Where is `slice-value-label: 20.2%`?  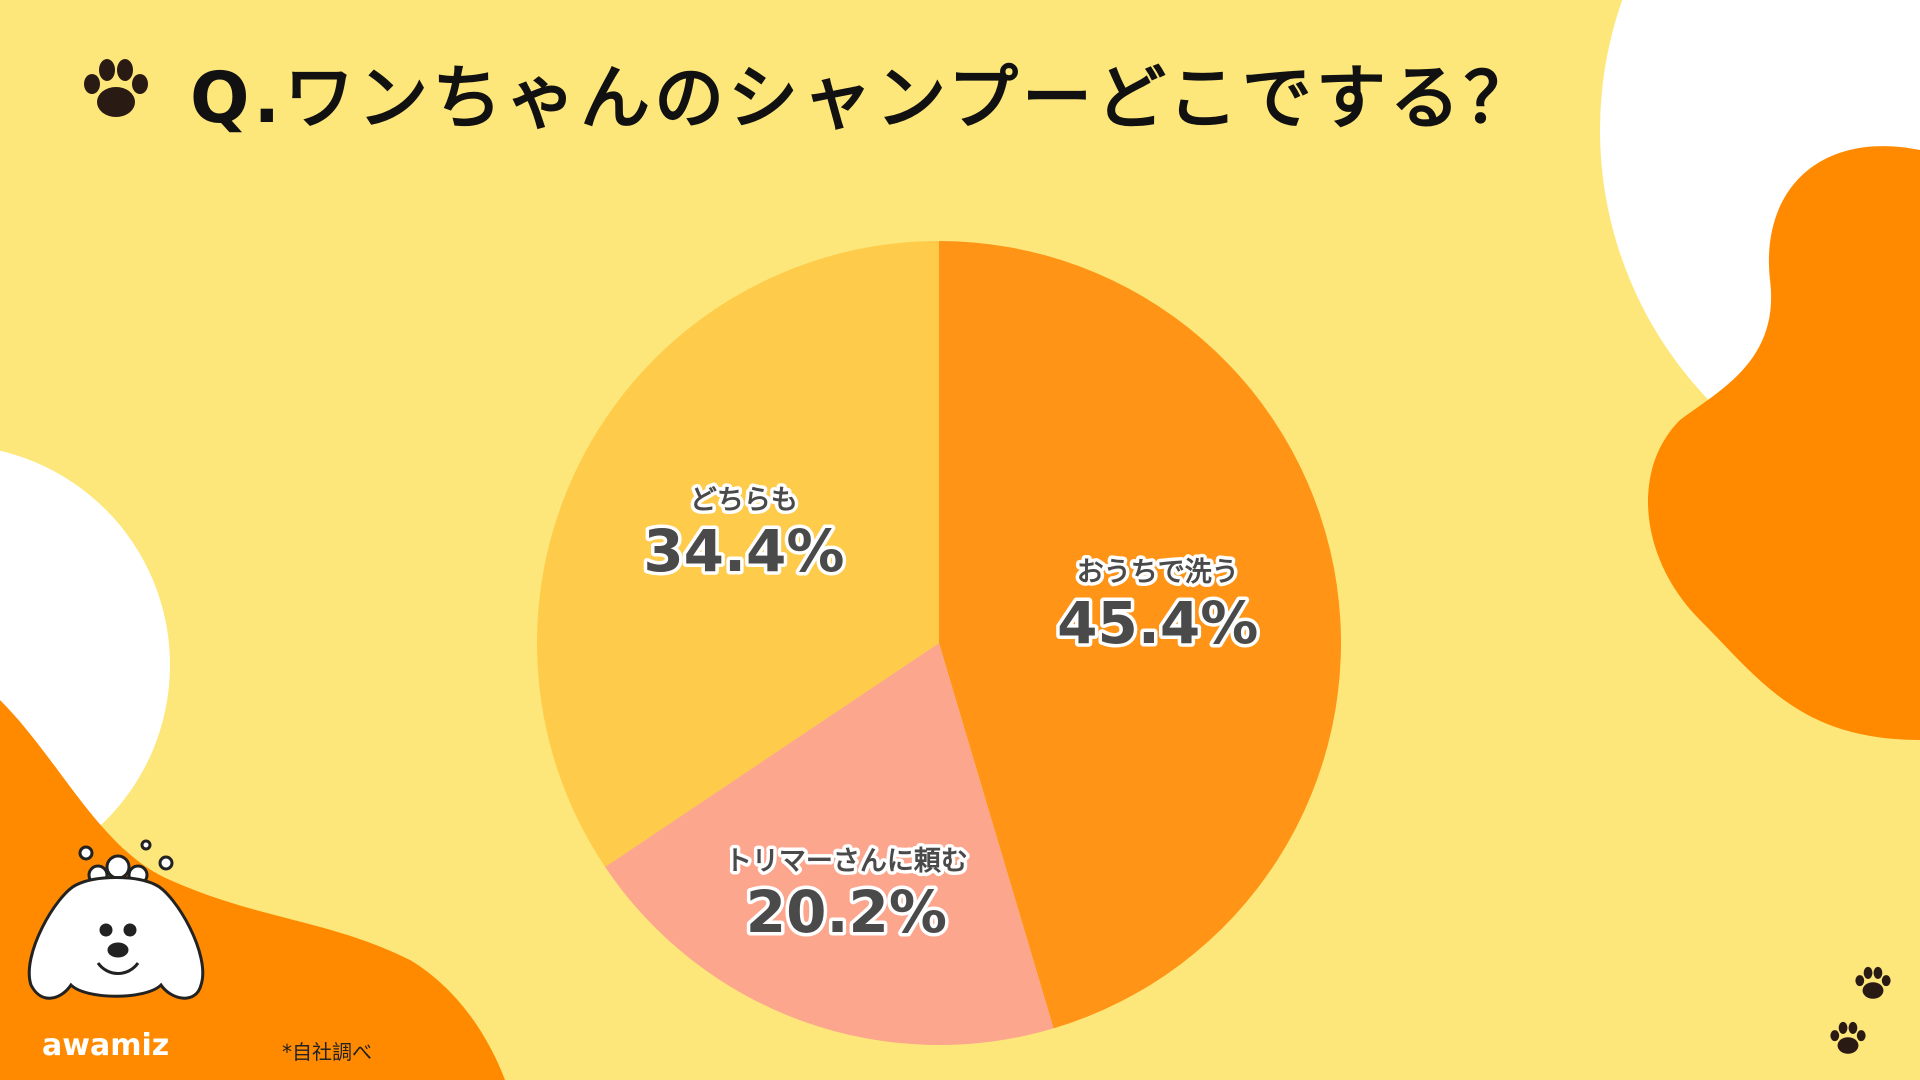
slice-value-label: 20.2% is located at coordinates (846, 912).